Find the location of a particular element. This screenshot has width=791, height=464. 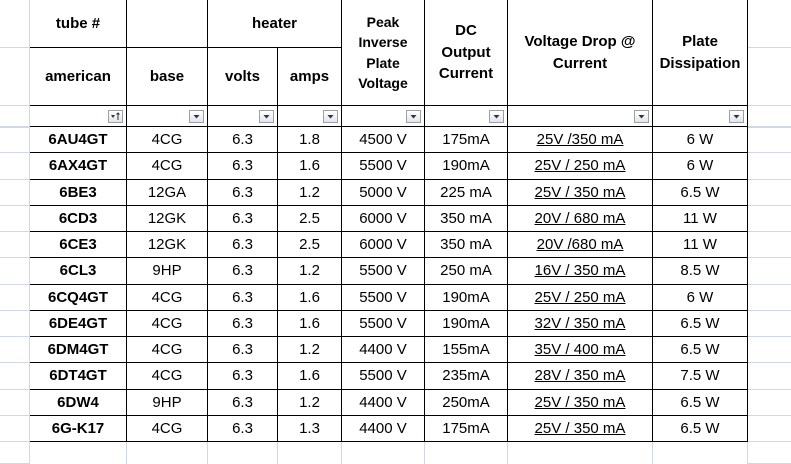

cell-text: heater is located at coordinates (274, 23).